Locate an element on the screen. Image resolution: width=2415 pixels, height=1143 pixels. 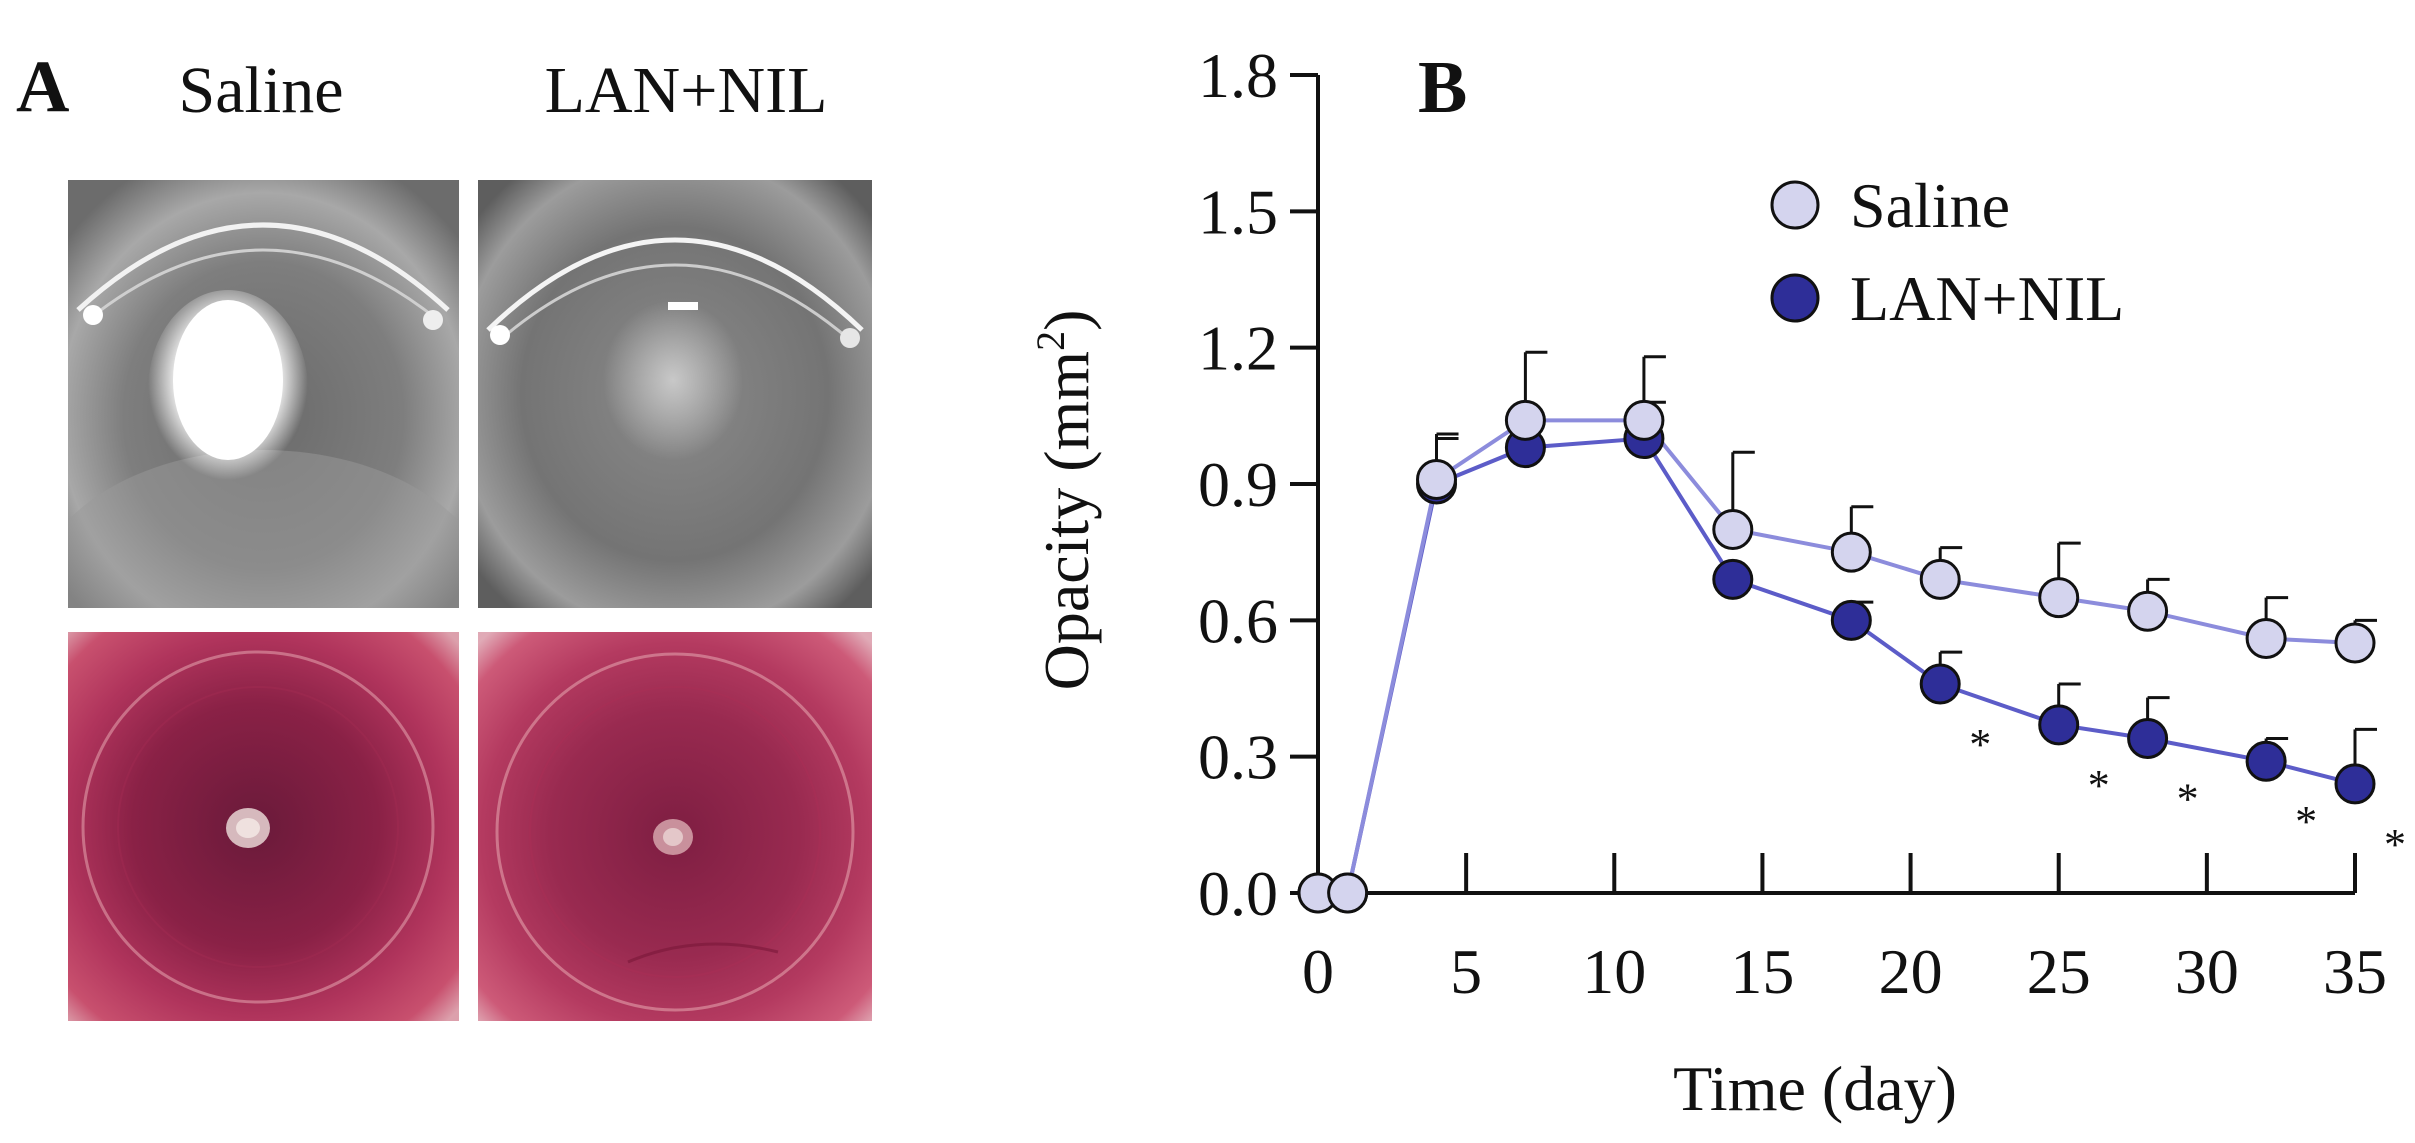
y-tick-label: 1.8 is located at coordinates (1238, 75).